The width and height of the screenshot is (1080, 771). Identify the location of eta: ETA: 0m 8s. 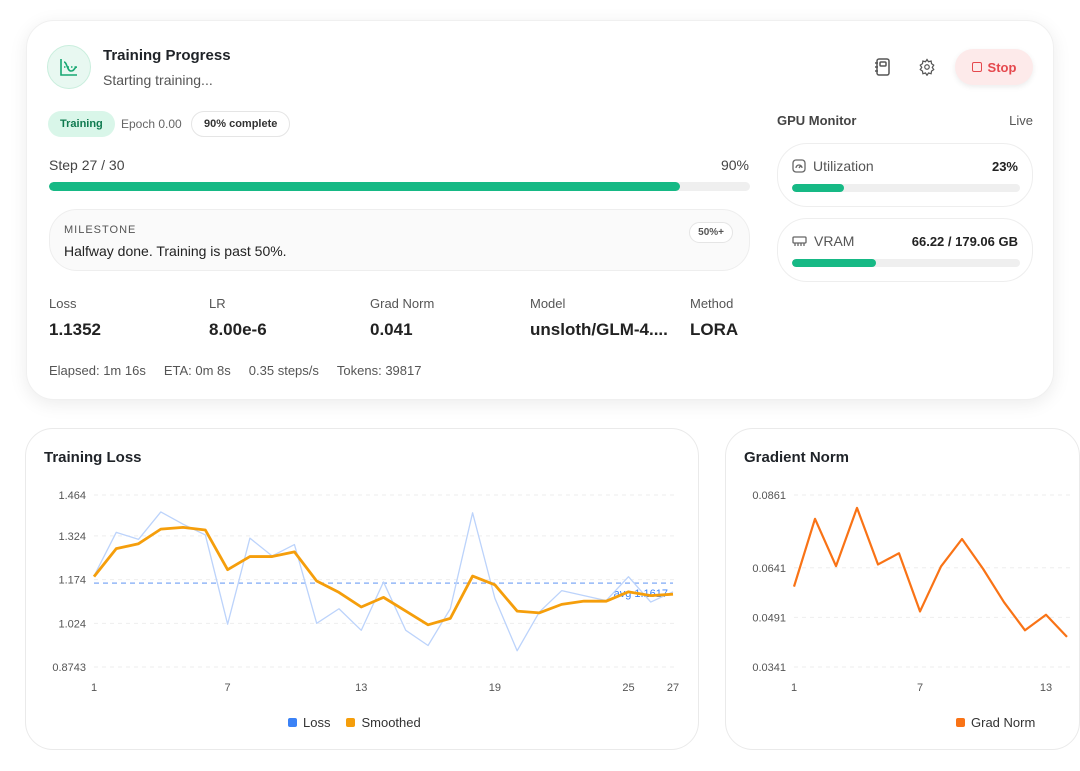
(197, 370).